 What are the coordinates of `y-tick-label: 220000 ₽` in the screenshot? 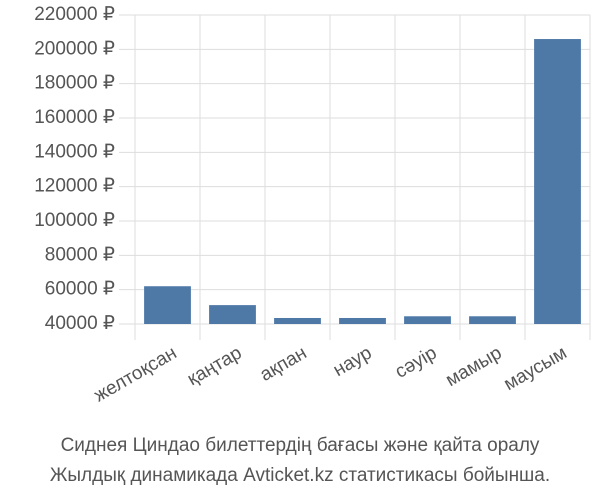 It's located at (74, 14).